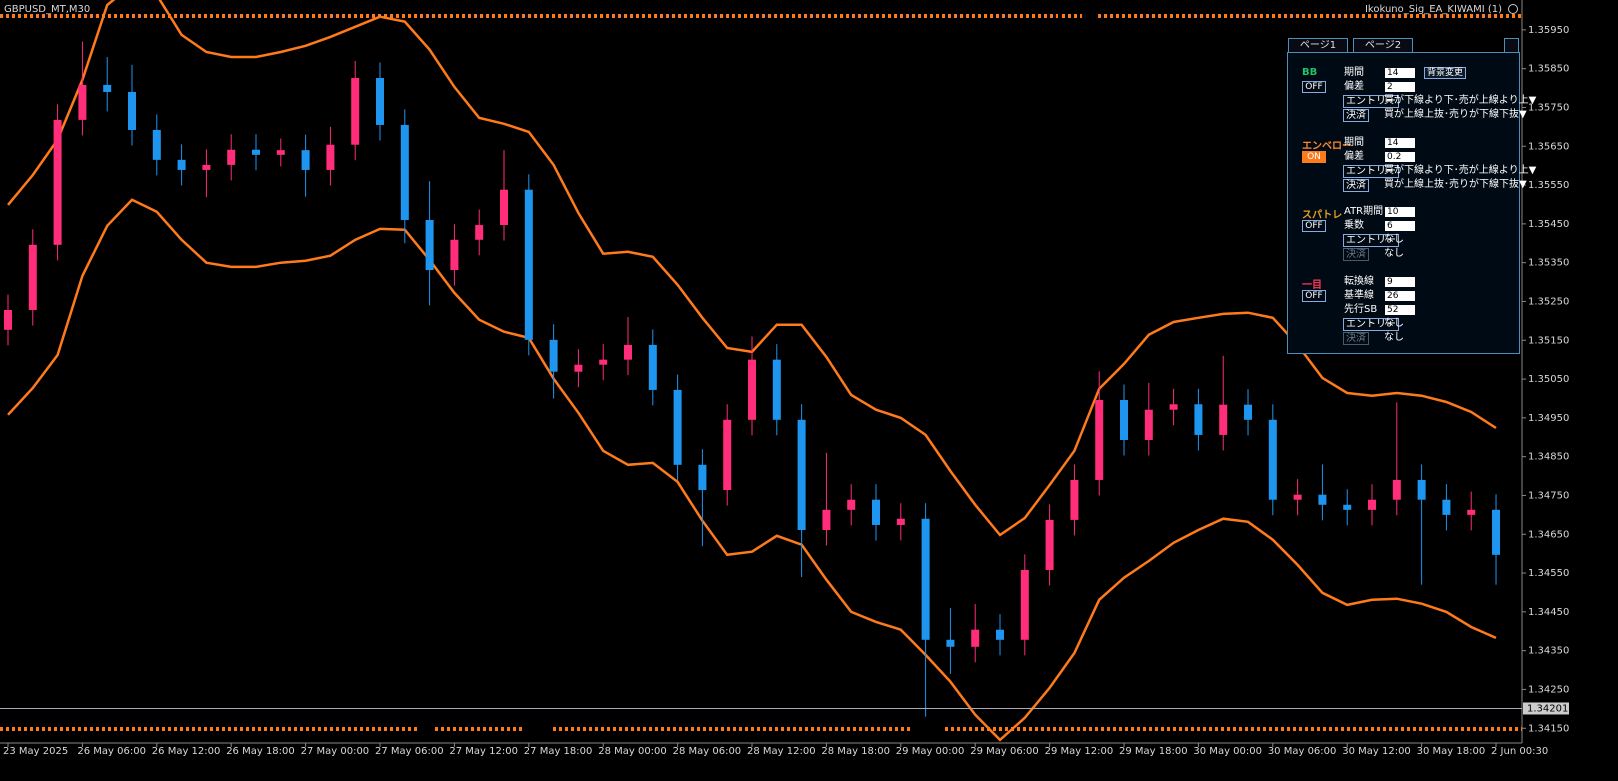 Image resolution: width=1618 pixels, height=781 pixels. Describe the element at coordinates (35, 751) in the screenshot. I see `x-tick-label: 23 May 2025` at that location.